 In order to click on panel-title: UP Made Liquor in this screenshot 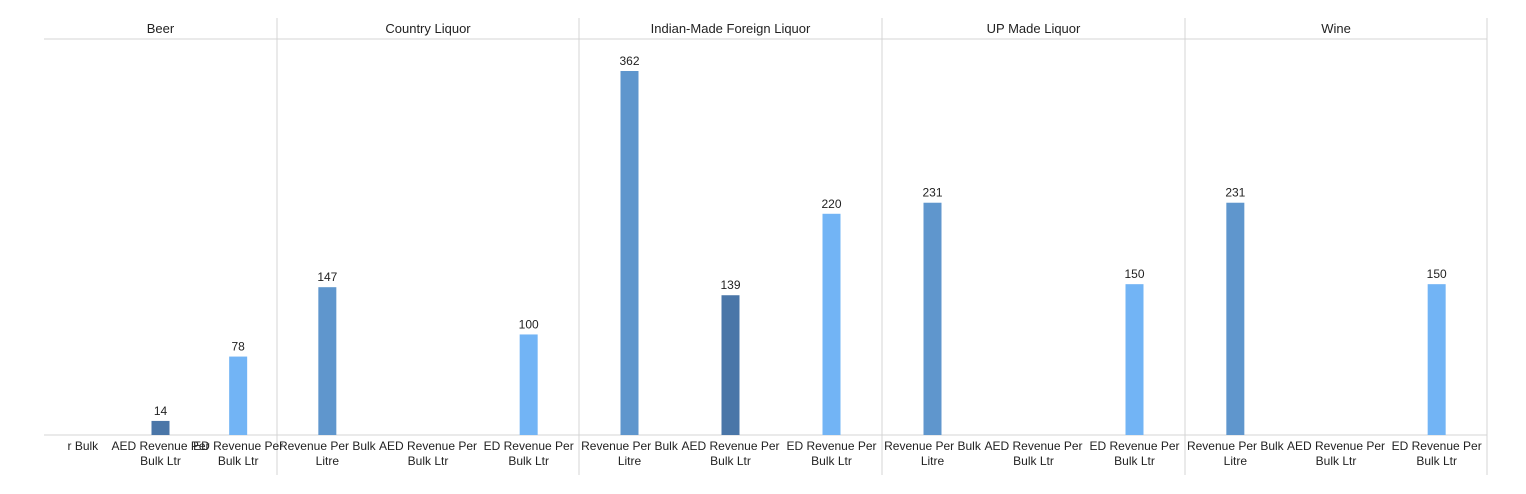, I will do `click(1034, 28)`.